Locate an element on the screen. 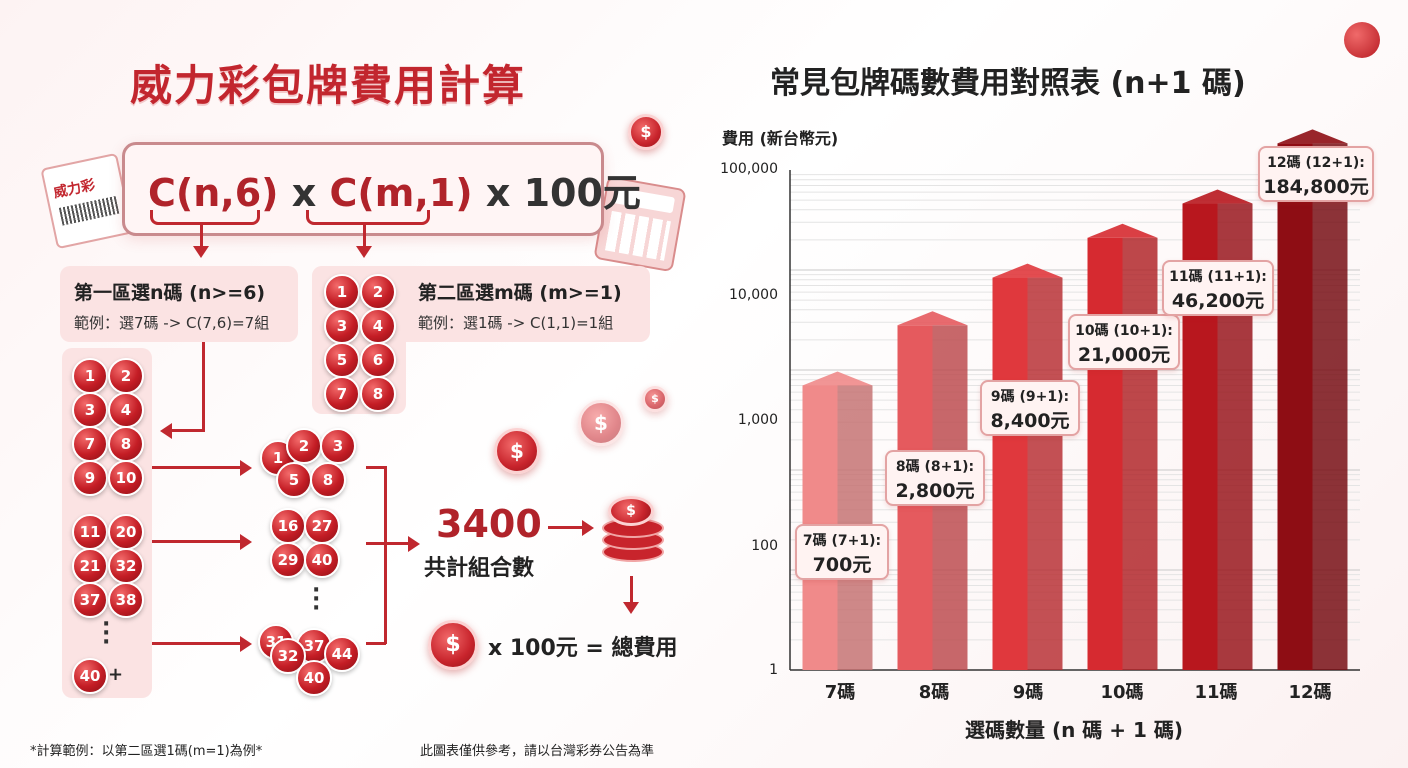 This screenshot has width=1408, height=768. x-tick-label: 11碼 is located at coordinates (1216, 692).